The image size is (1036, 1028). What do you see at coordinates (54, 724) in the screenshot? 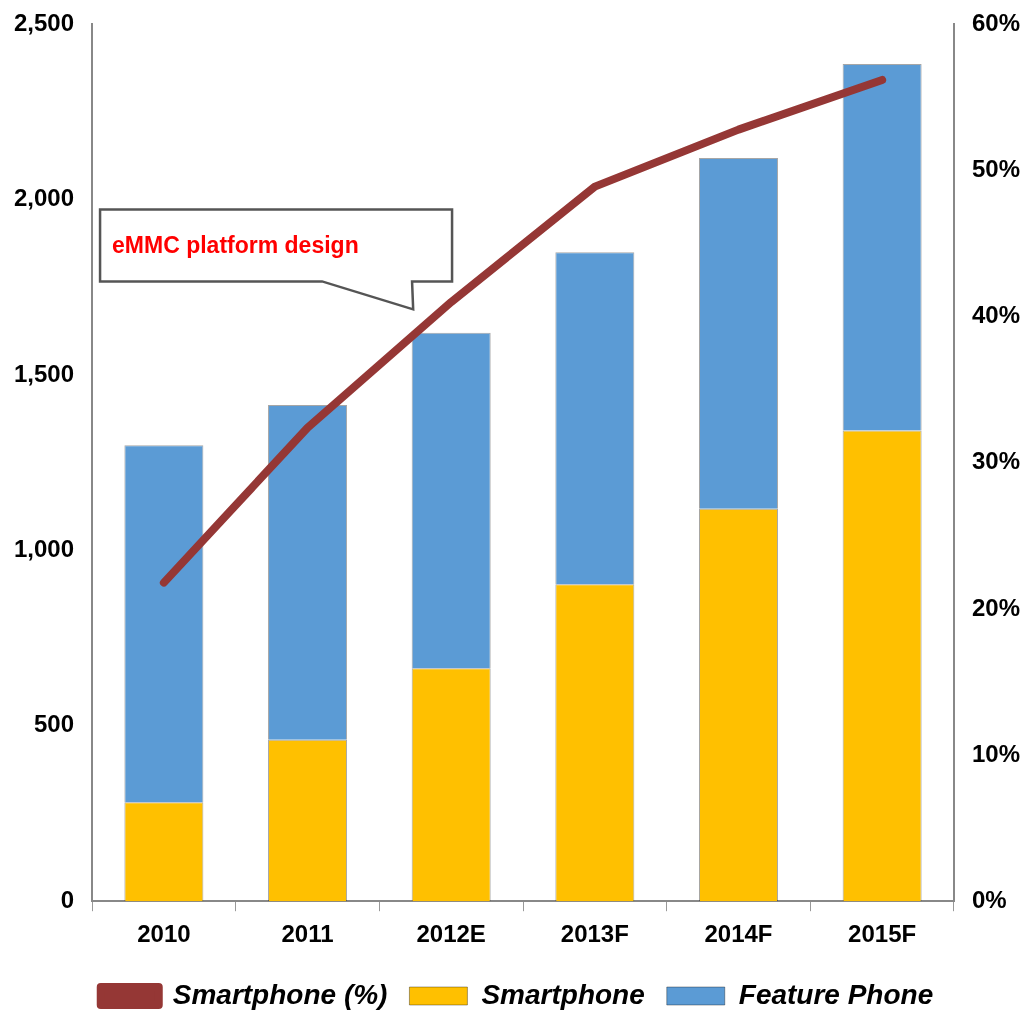
I see `y-tick-label: 500` at bounding box center [54, 724].